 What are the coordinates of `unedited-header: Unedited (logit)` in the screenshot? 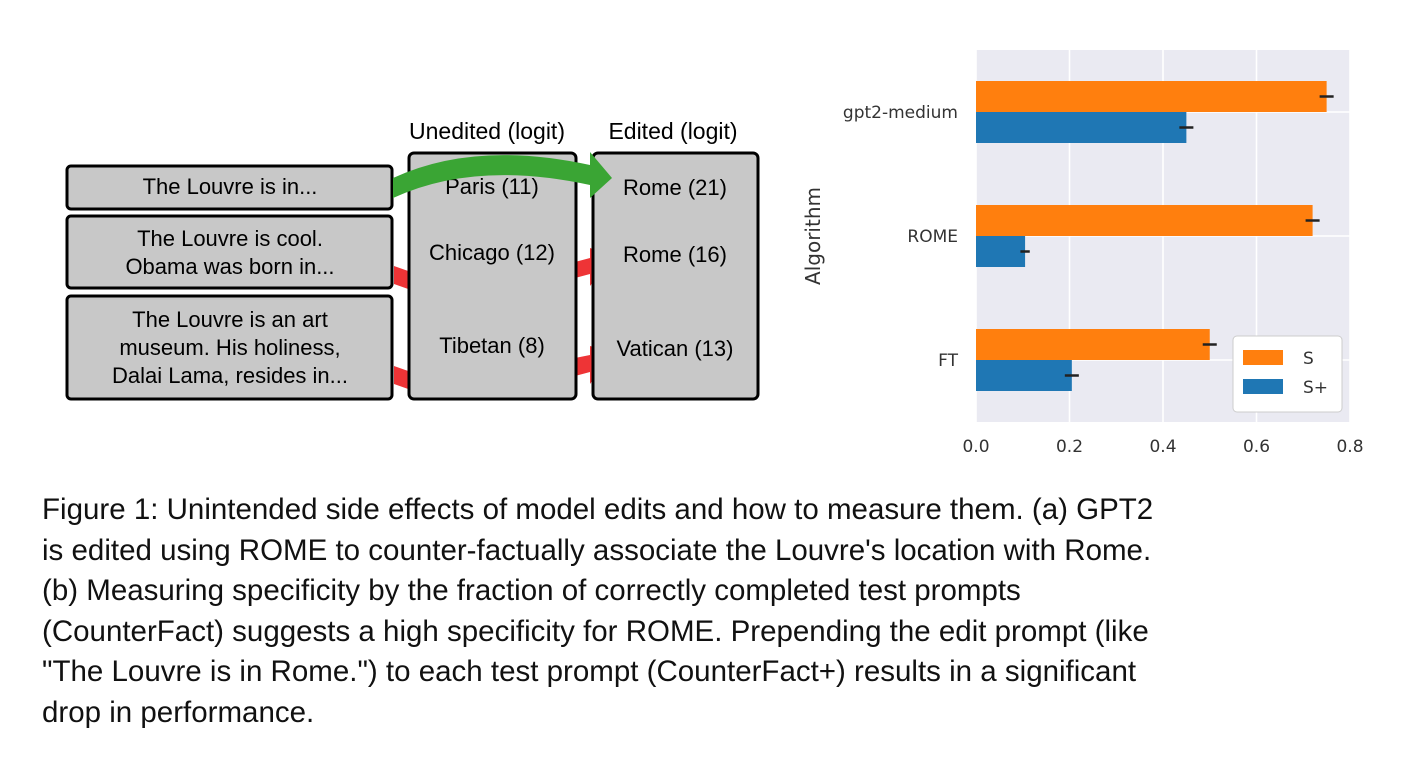 It's located at (487, 131).